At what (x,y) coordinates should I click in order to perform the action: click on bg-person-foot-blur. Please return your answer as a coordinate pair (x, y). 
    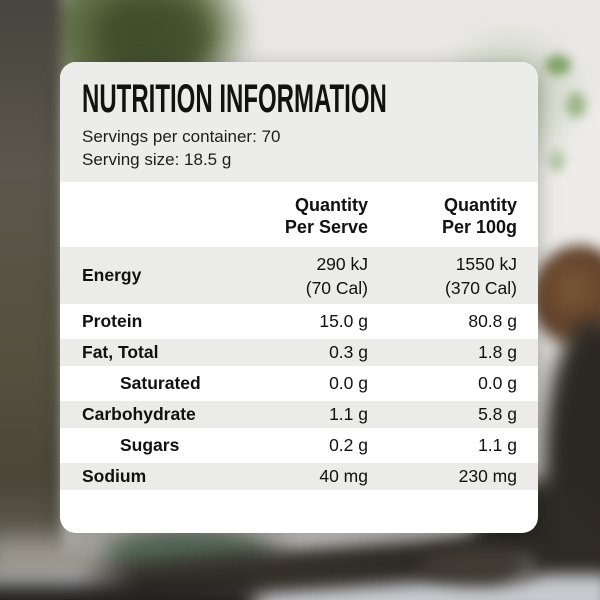
    Looking at the image, I should click on (480, 565).